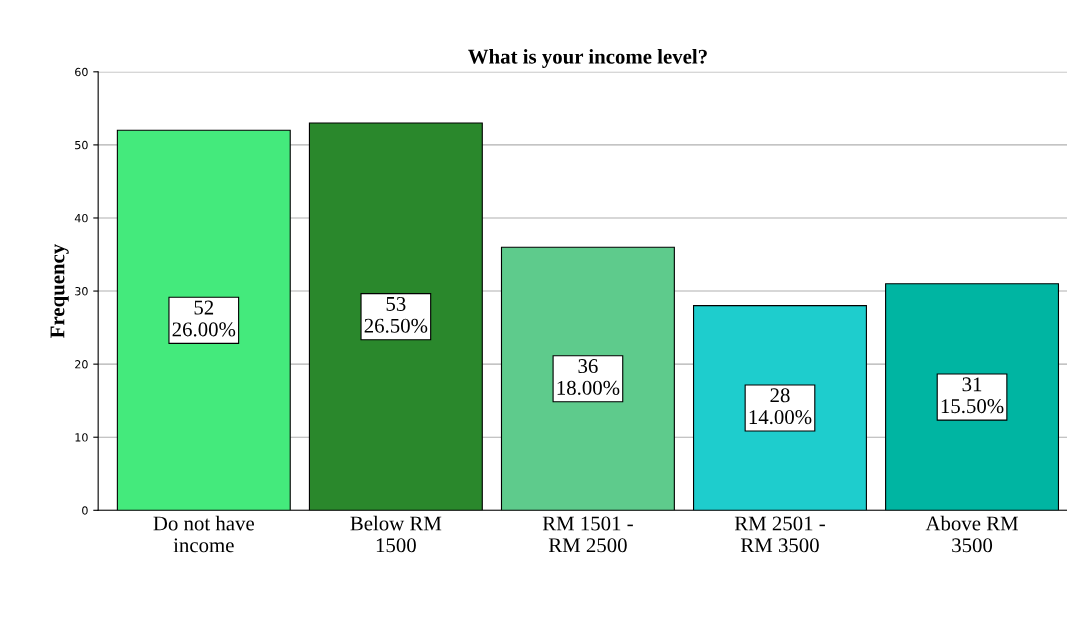 Image resolution: width=1067 pixels, height=630 pixels. What do you see at coordinates (85, 510) in the screenshot?
I see `y-tick-label: 0` at bounding box center [85, 510].